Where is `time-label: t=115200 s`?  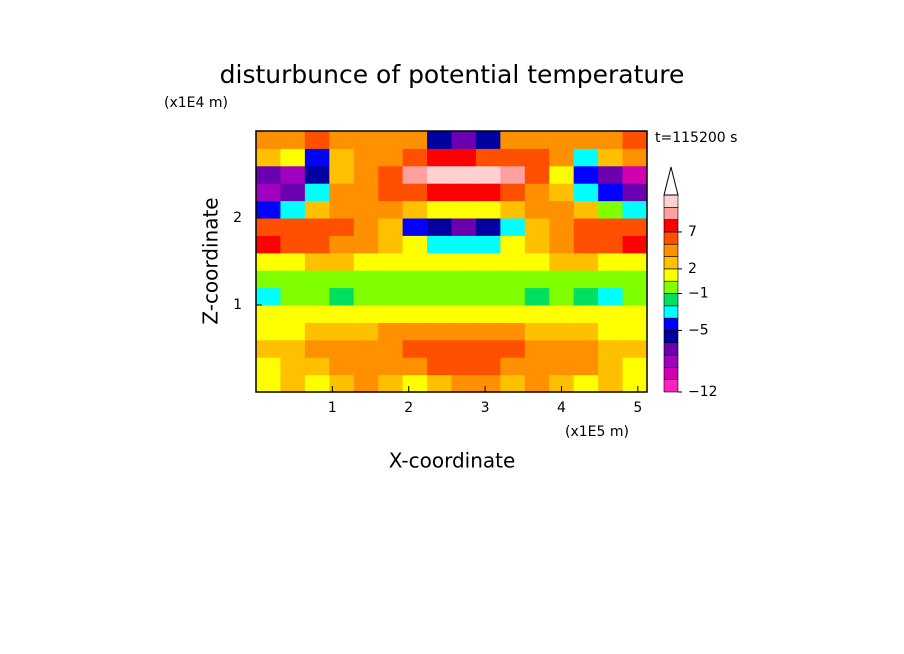 time-label: t=115200 s is located at coordinates (696, 138).